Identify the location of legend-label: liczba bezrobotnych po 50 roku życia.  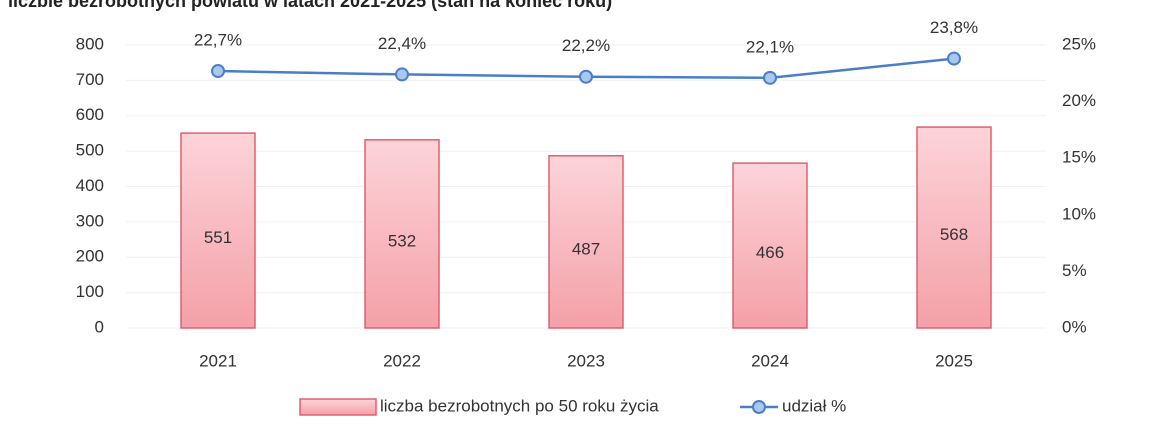
(519, 405).